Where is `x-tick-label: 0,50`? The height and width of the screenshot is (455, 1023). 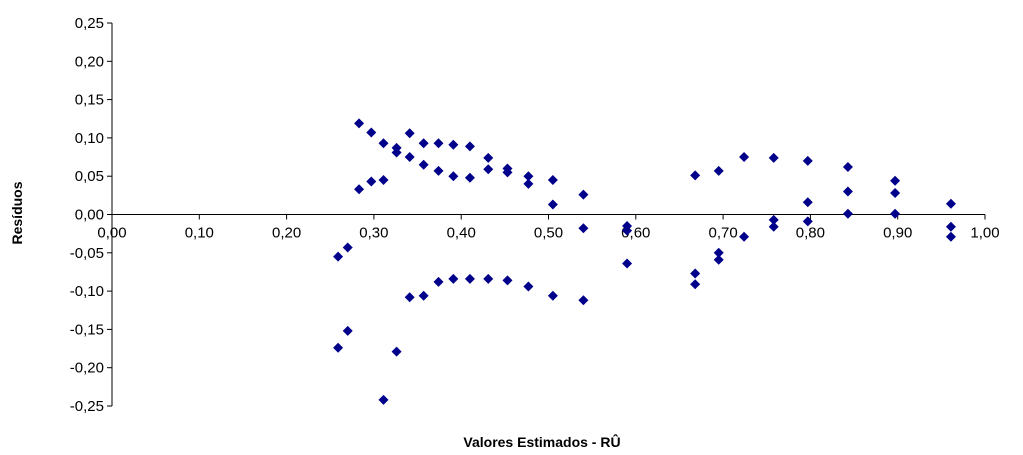
x-tick-label: 0,50 is located at coordinates (548, 233).